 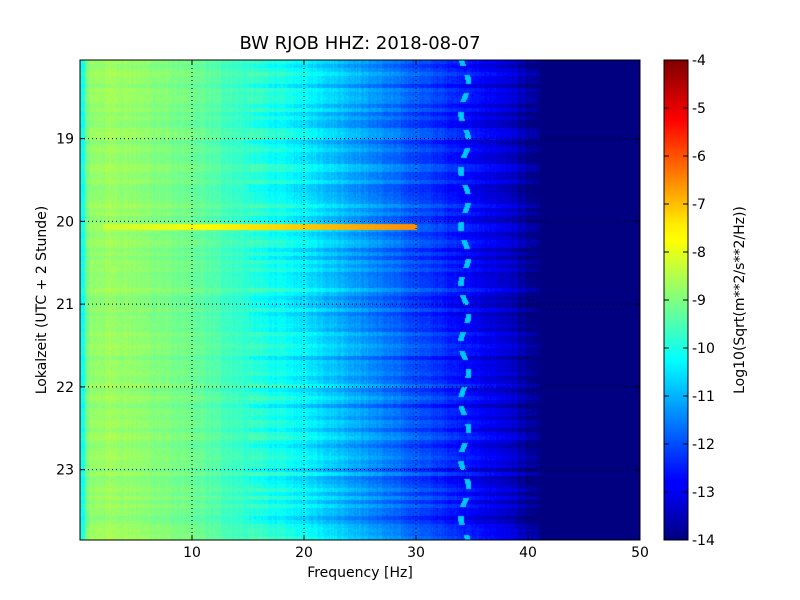 What do you see at coordinates (304, 553) in the screenshot?
I see `x-tick-label: 20` at bounding box center [304, 553].